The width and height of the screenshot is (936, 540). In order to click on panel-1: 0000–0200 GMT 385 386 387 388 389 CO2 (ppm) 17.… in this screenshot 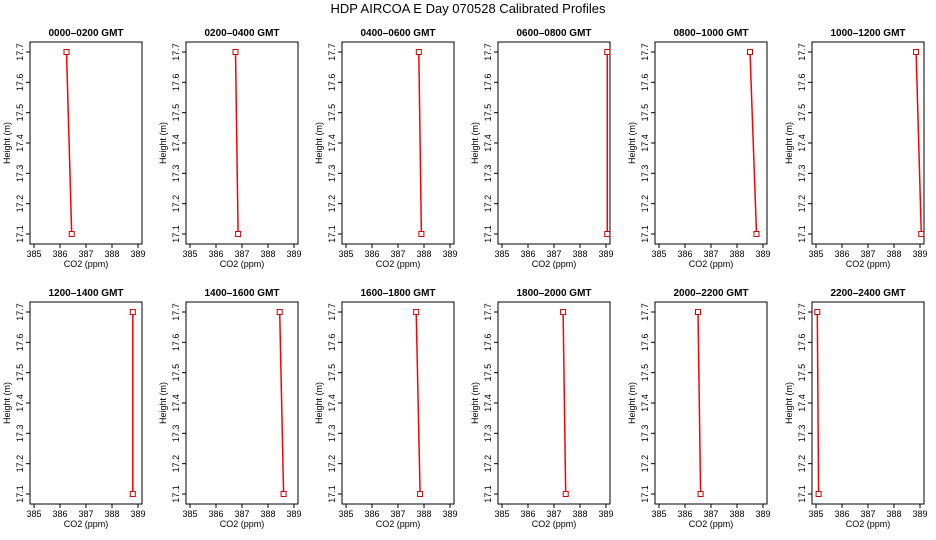, I will do `click(74, 148)`.